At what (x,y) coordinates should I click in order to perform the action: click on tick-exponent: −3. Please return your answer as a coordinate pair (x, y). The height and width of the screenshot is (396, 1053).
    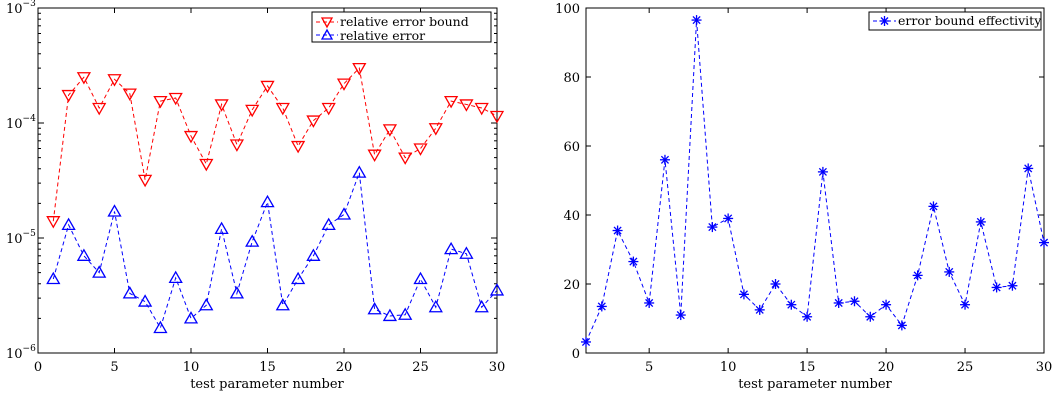
    Looking at the image, I should click on (30, 4).